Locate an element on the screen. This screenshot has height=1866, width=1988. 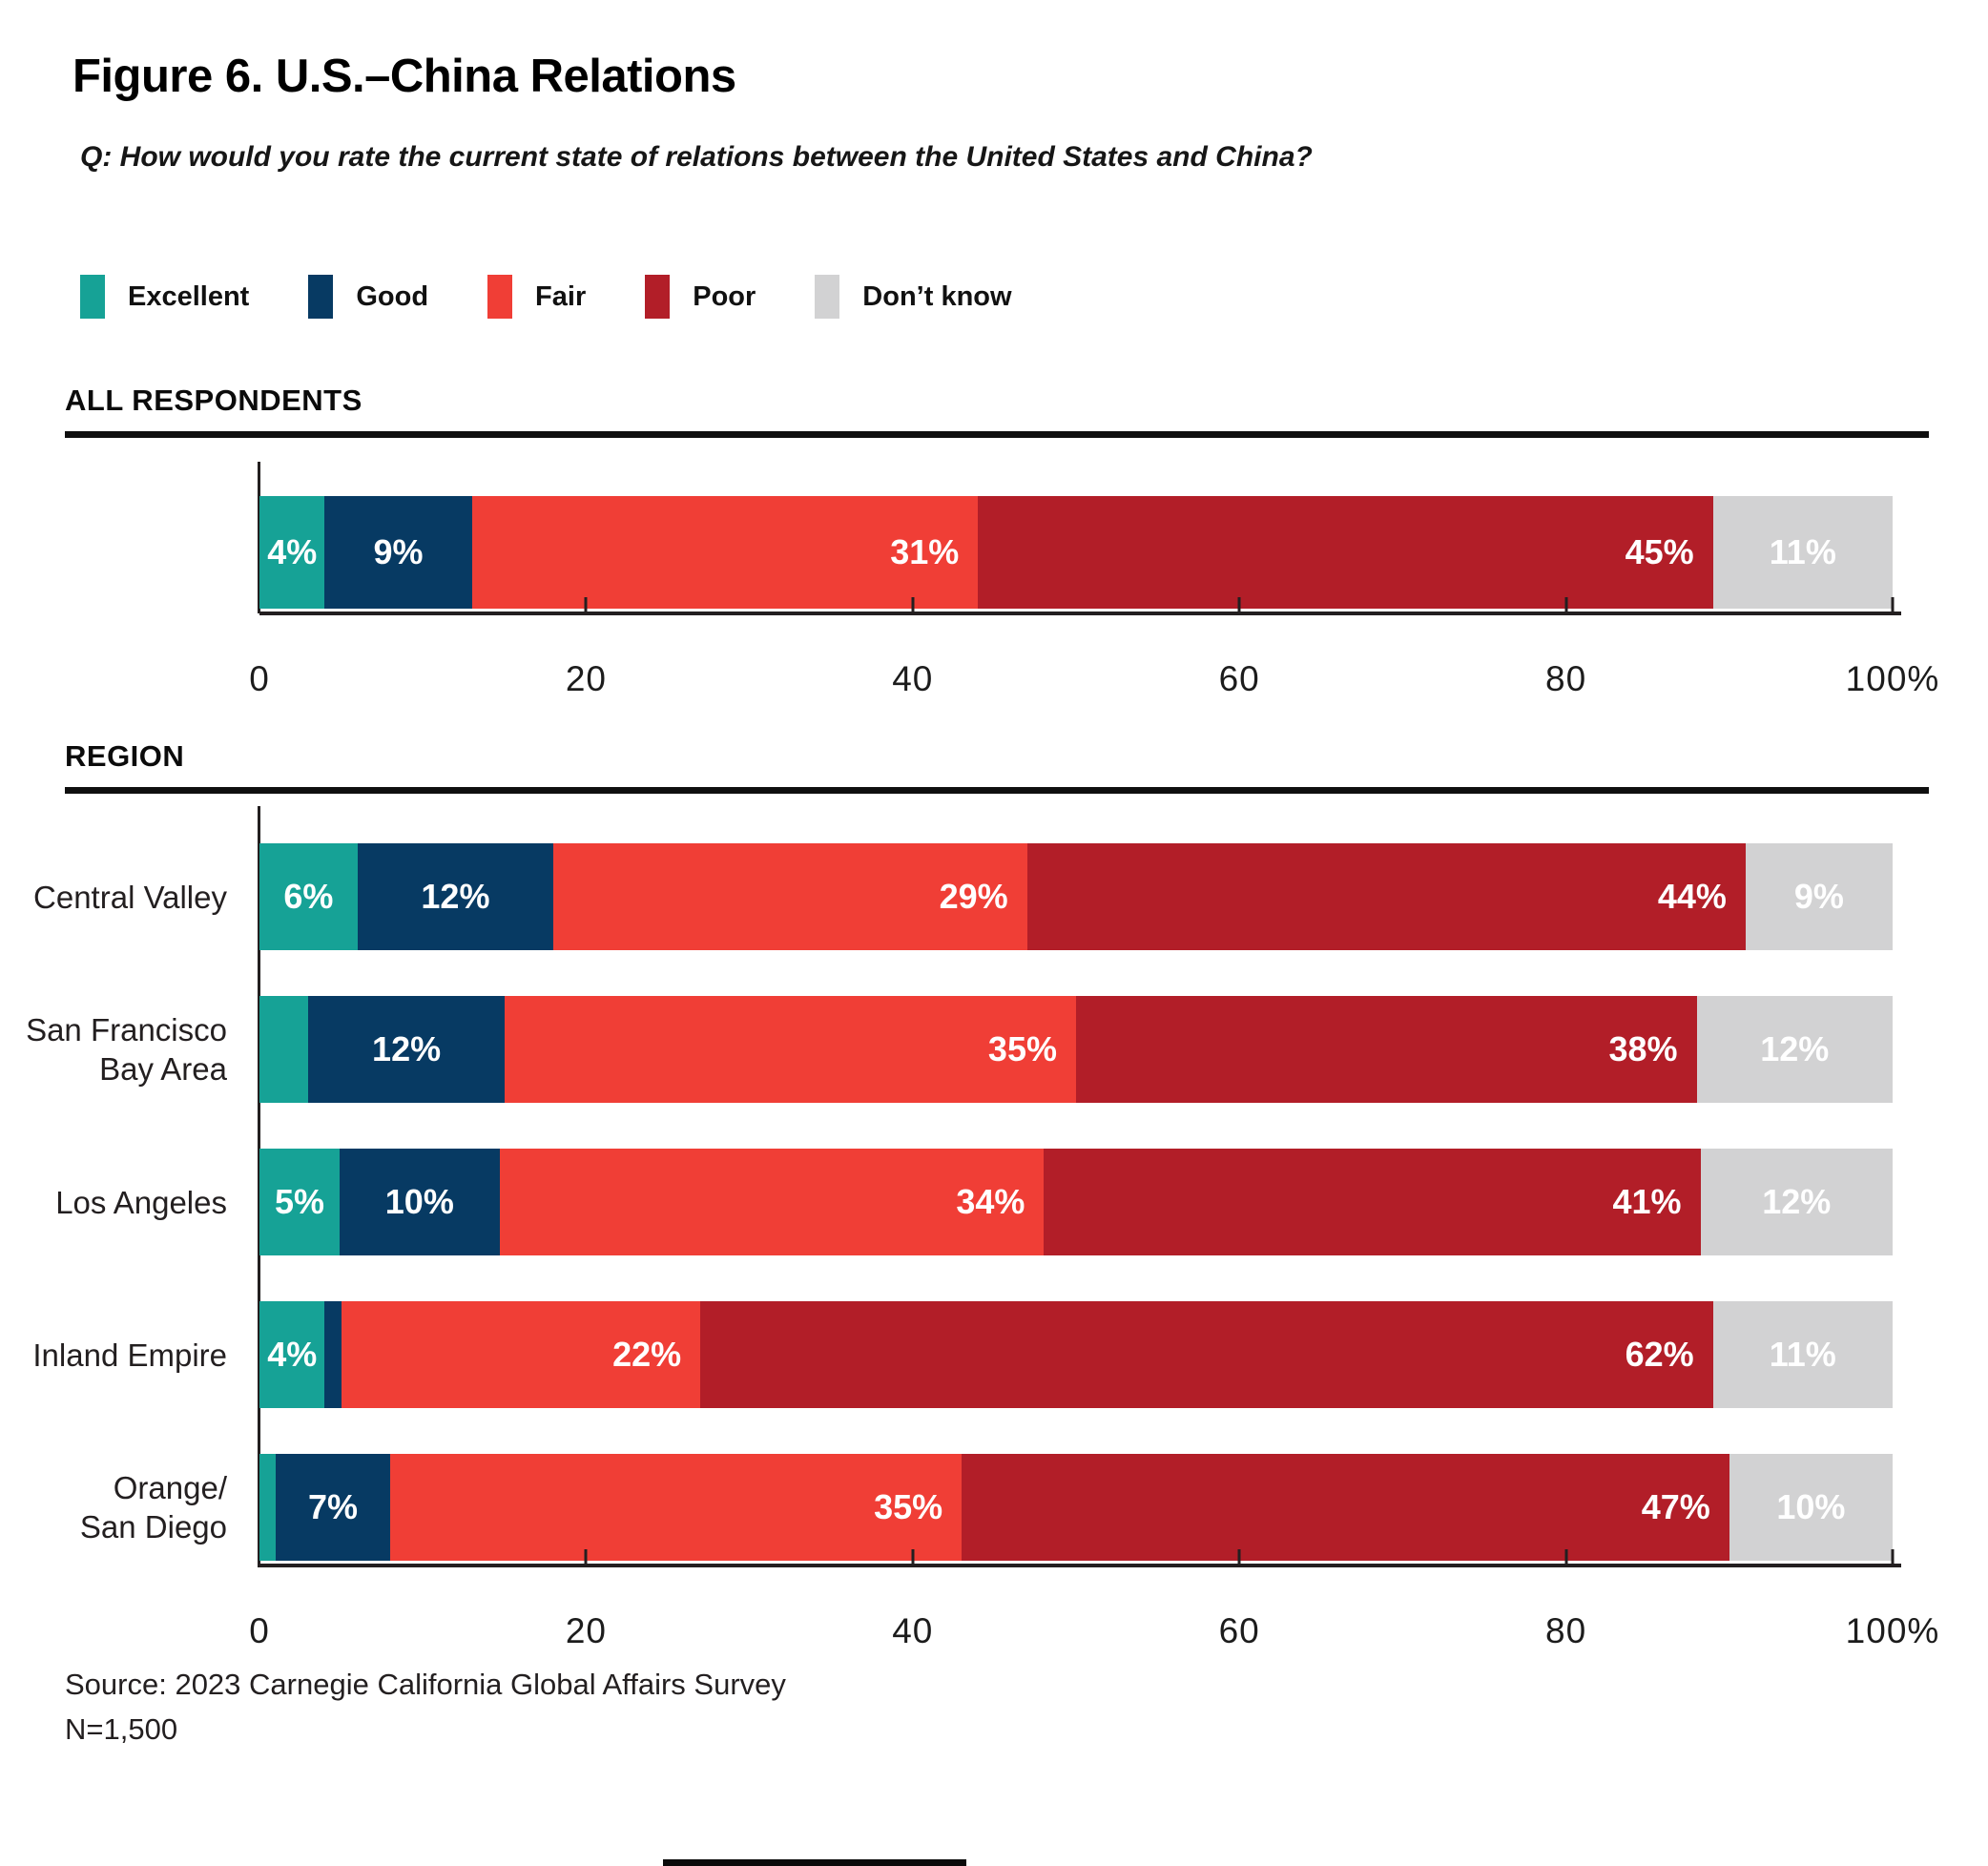
legend-item-good: Good is located at coordinates (368, 297).